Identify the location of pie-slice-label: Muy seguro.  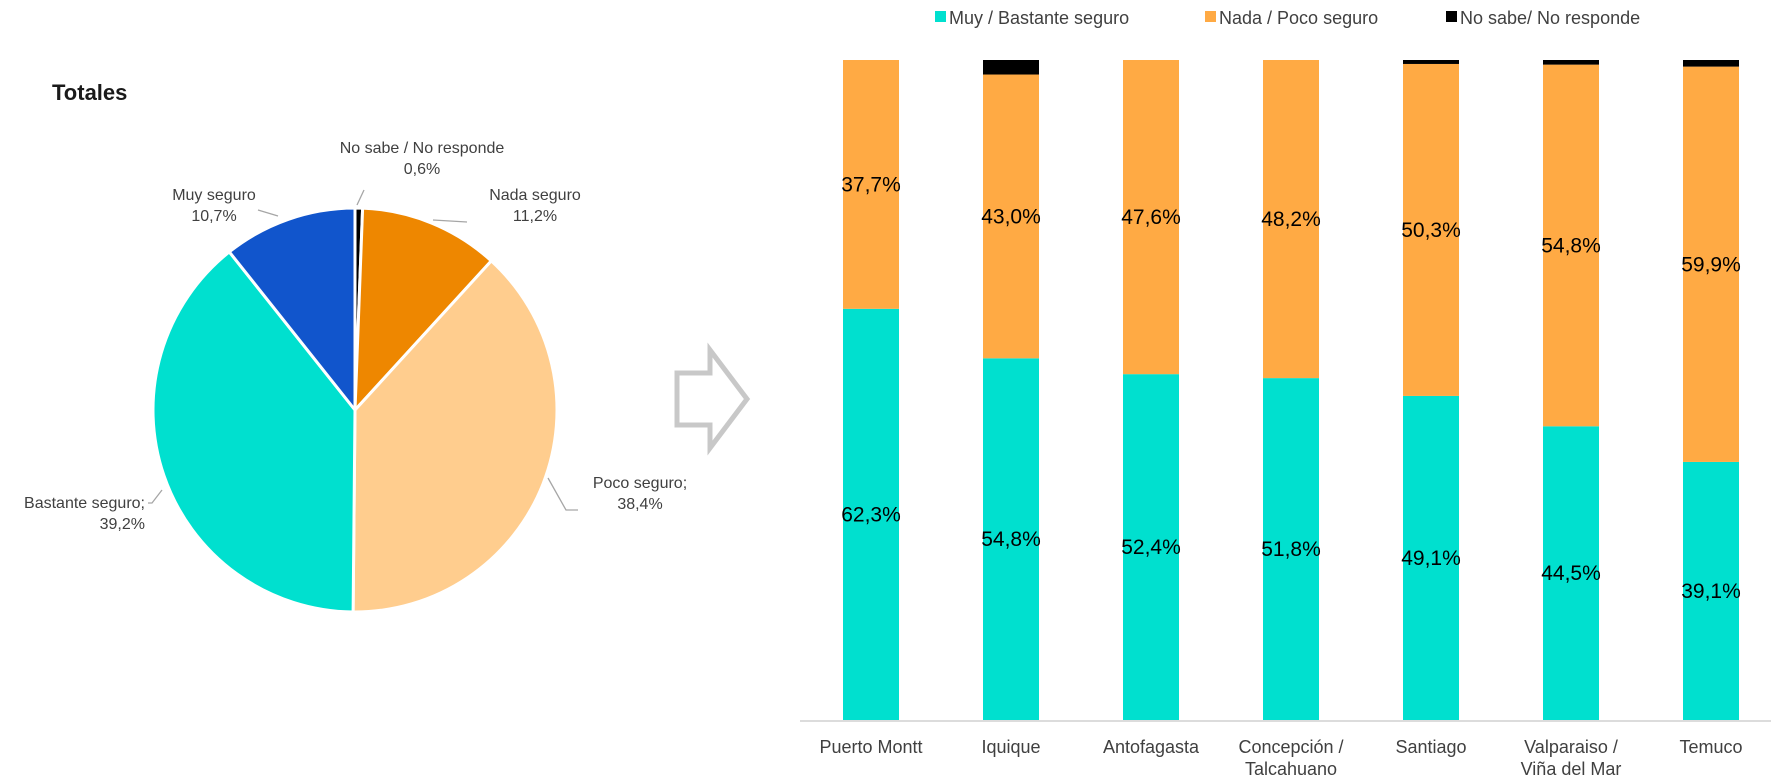
(214, 195).